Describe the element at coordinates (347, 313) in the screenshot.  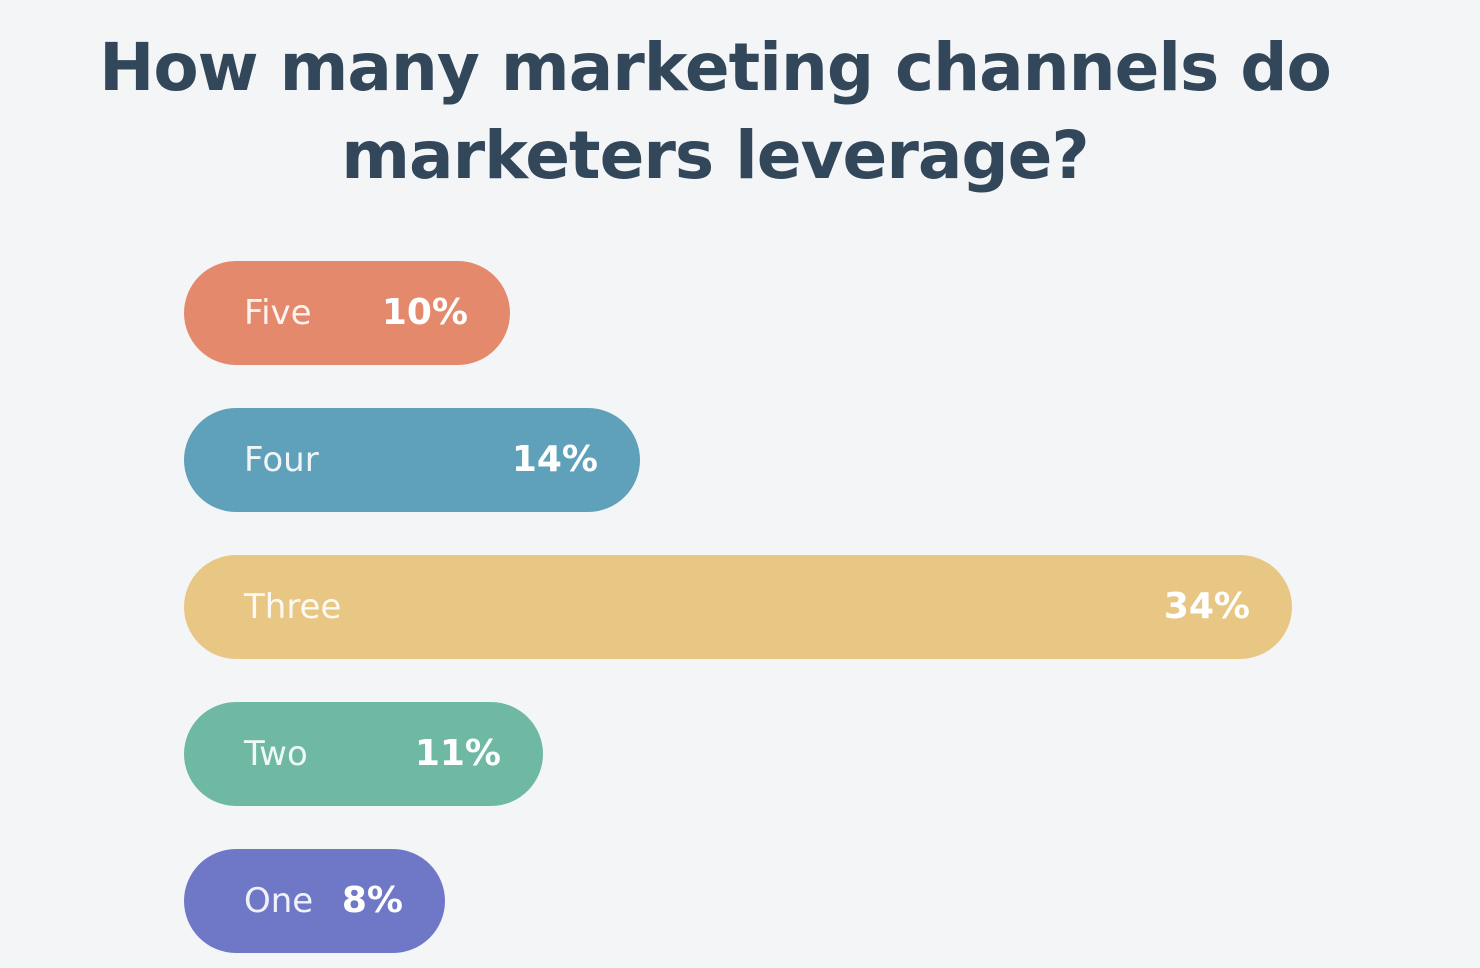
I see `bar-five` at that location.